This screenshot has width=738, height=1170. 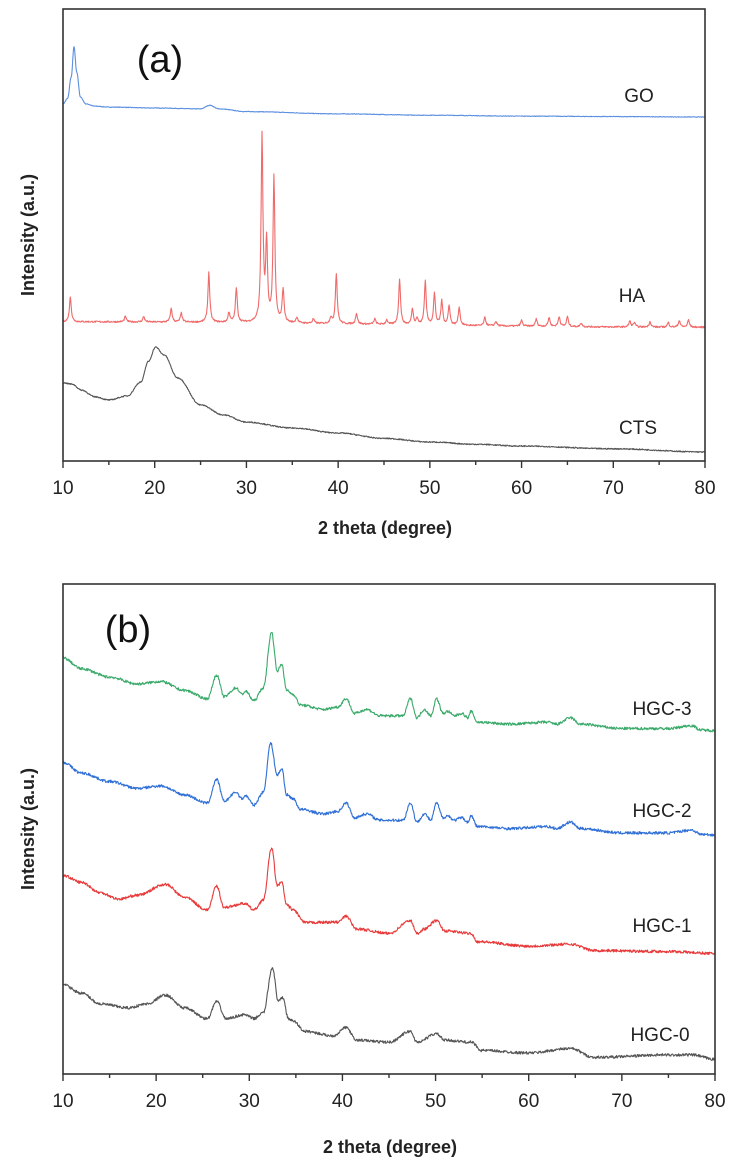 What do you see at coordinates (128, 630) in the screenshot?
I see `panel-b-label: (b)` at bounding box center [128, 630].